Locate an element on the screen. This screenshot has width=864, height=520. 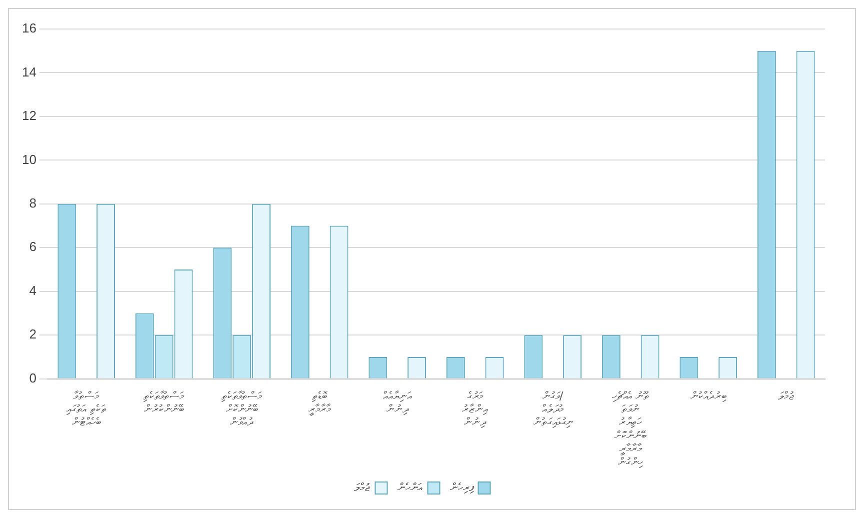
y-tick-label: 14 is located at coordinates (29, 72).